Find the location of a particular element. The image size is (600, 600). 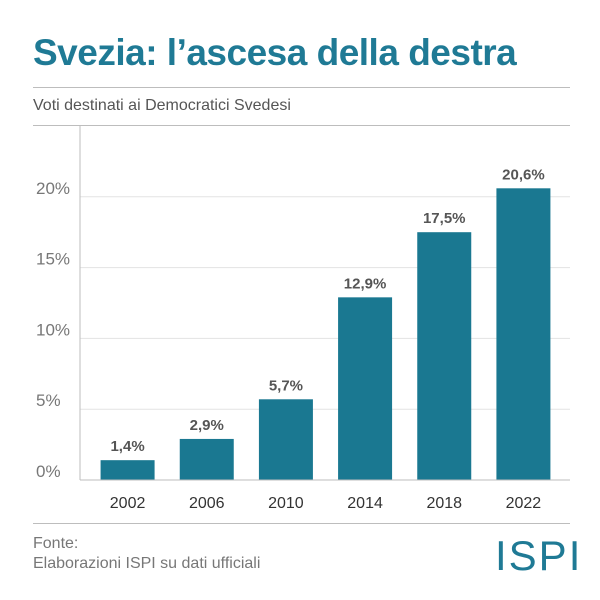

data-label: 20,6% is located at coordinates (523, 174).